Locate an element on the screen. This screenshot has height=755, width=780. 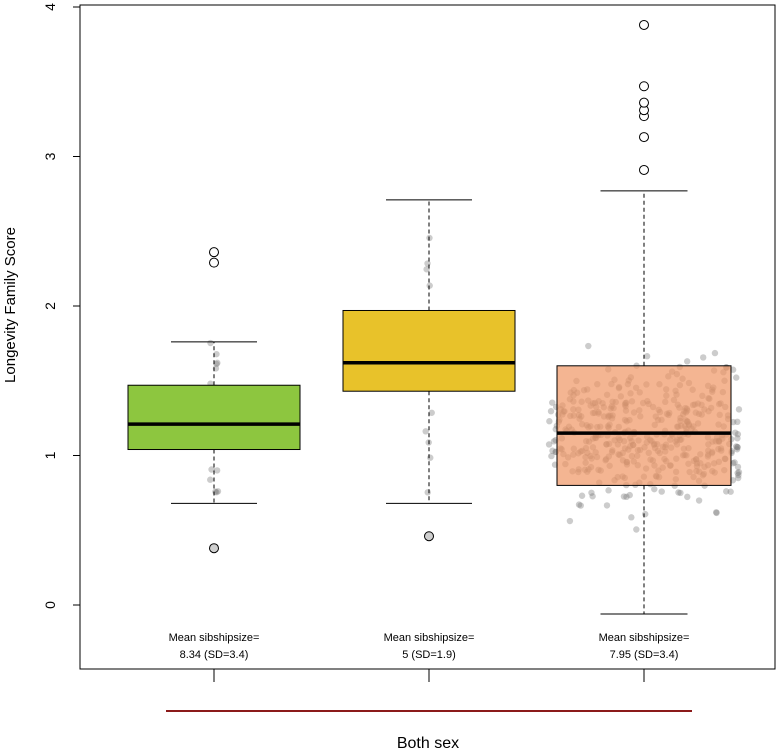
y-axis-label: Longevity Family Score is located at coordinates (10, 305).